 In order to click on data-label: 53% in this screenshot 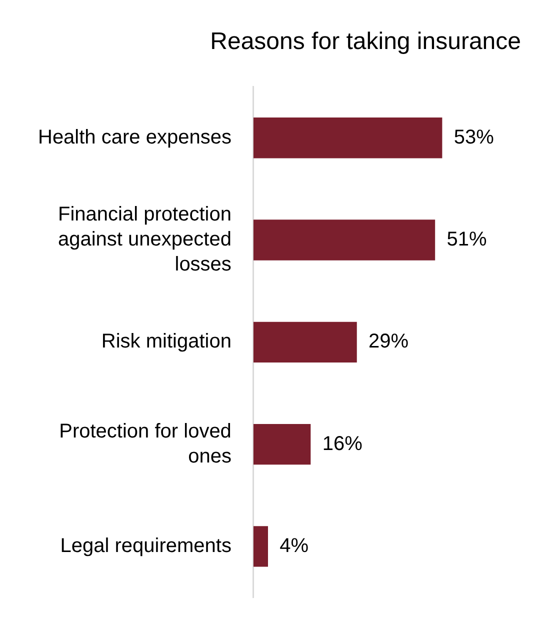, I will do `click(474, 137)`.